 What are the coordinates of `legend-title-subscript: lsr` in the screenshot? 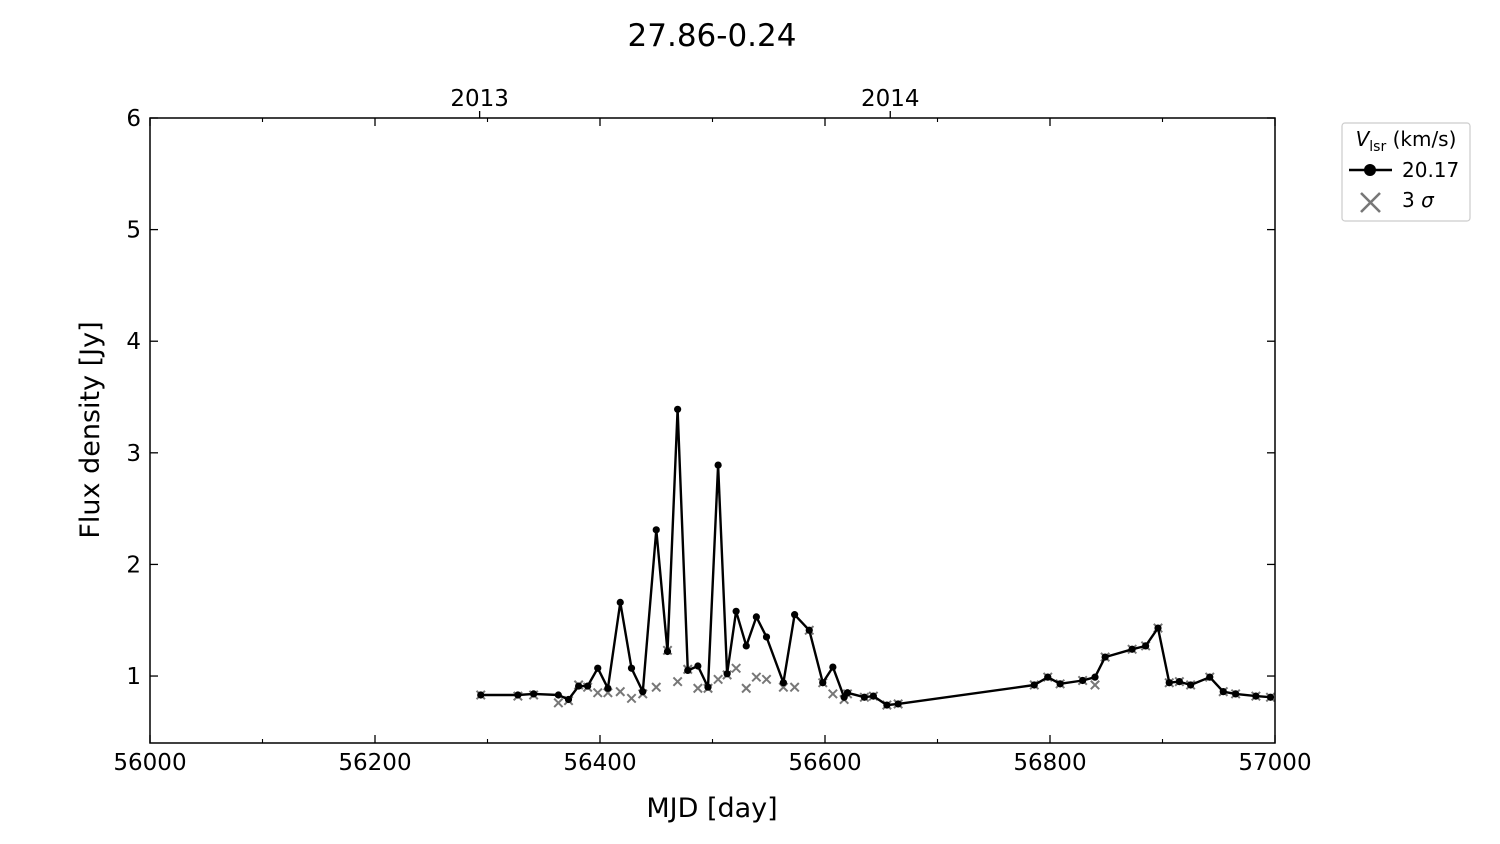 It's located at (1377, 147).